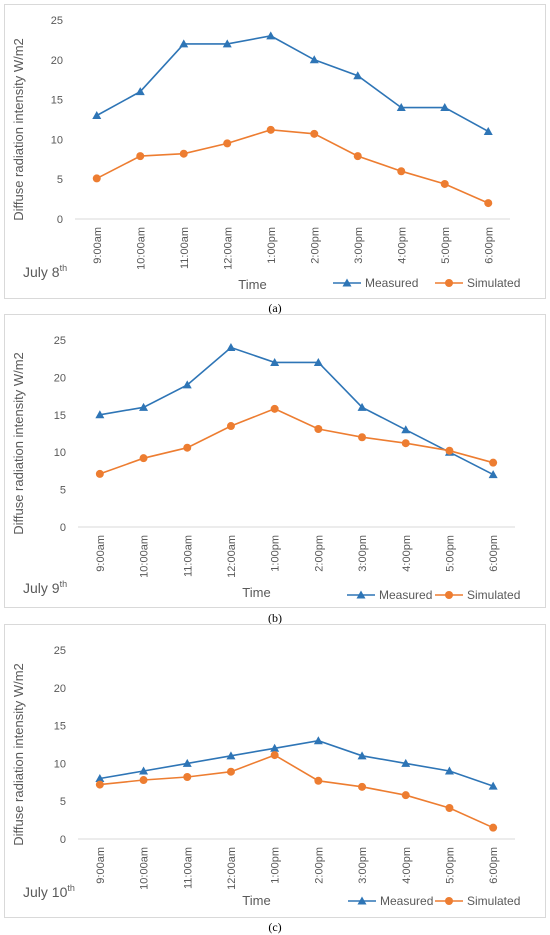 This screenshot has height=935, width=550. What do you see at coordinates (275, 308) in the screenshot?
I see `caption-a: (a)` at bounding box center [275, 308].